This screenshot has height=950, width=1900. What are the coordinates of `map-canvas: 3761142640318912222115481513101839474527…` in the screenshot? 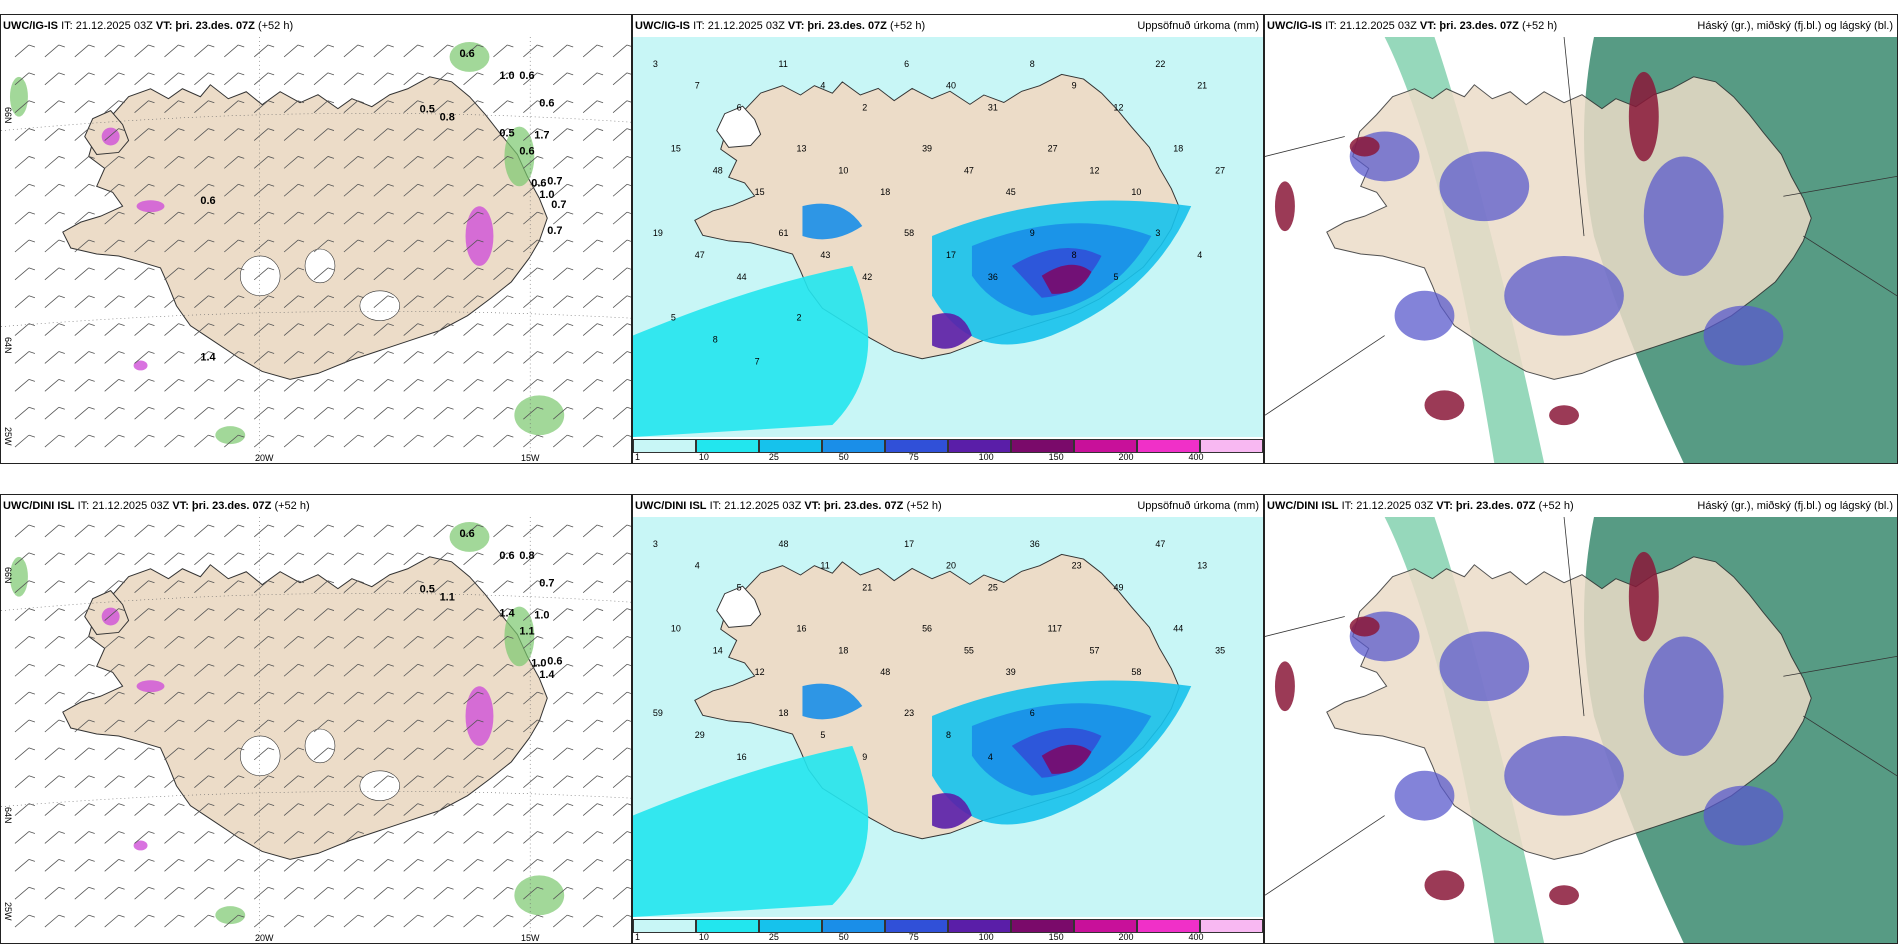 It's located at (948, 237).